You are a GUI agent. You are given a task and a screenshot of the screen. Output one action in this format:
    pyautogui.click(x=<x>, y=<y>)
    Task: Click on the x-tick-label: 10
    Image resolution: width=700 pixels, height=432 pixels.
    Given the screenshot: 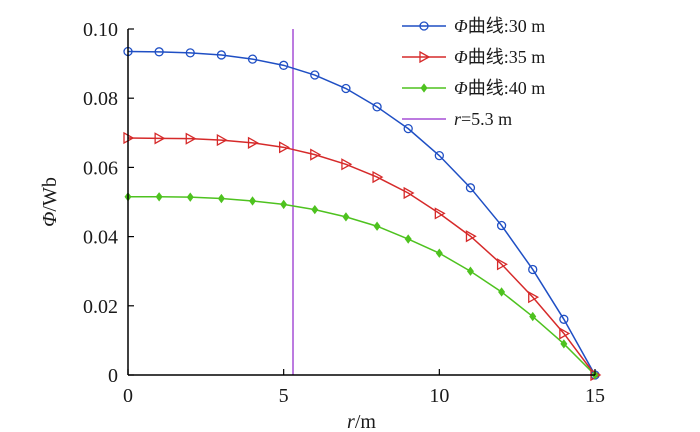 What is the action you would take?
    pyautogui.click(x=439, y=396)
    